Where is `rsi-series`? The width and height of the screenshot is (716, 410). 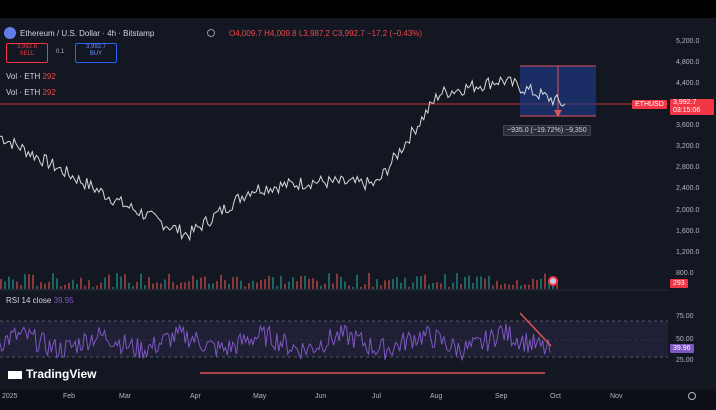
rsi-series is located at coordinates (275, 342).